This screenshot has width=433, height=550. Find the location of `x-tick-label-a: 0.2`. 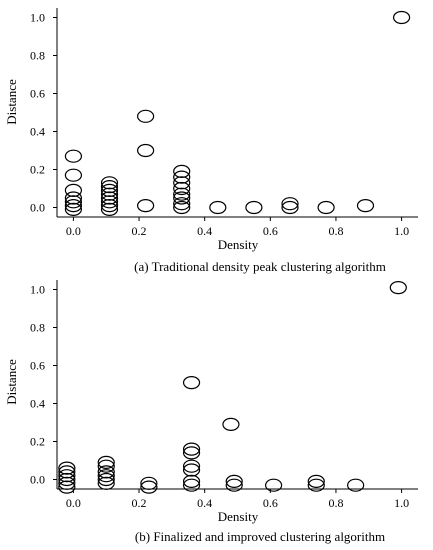

x-tick-label-a: 0.2 is located at coordinates (139, 231).